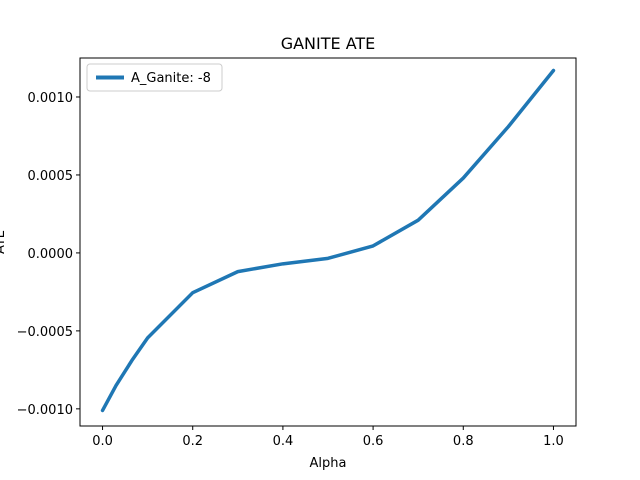  I want to click on y-axis: −0.0010 −0.0005 0.0000 0.0005 0.0010, so click(48, 254).